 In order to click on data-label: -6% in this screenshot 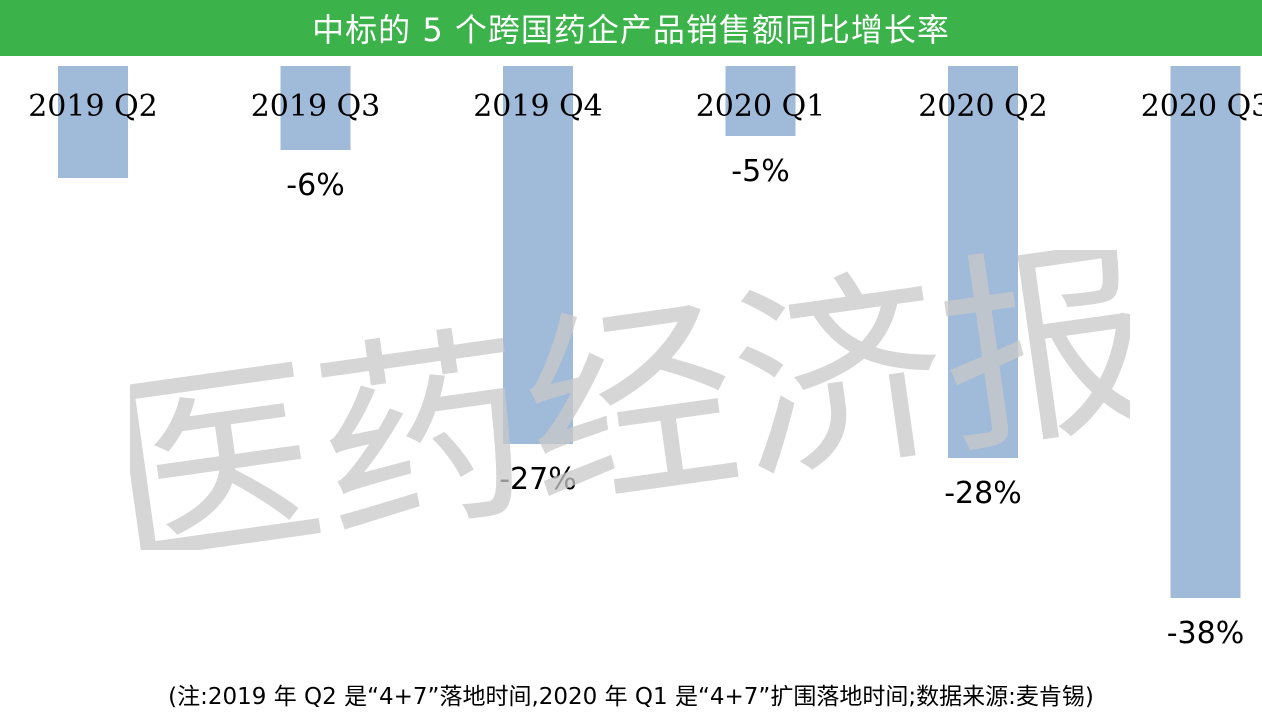, I will do `click(315, 185)`.